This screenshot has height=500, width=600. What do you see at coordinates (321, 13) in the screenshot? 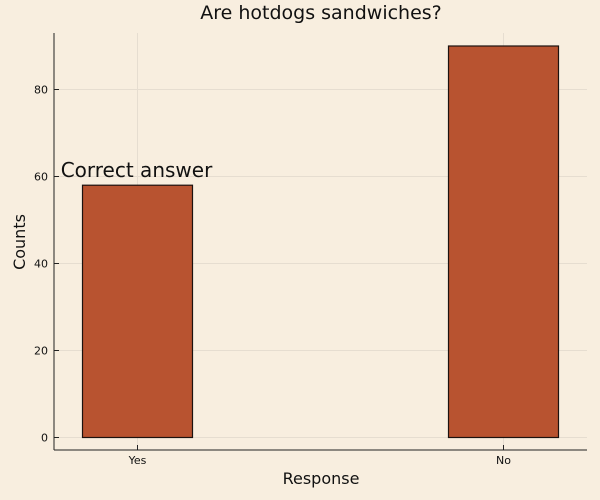
I see `chart-title: Are hotdogs sandwiches?` at bounding box center [321, 13].